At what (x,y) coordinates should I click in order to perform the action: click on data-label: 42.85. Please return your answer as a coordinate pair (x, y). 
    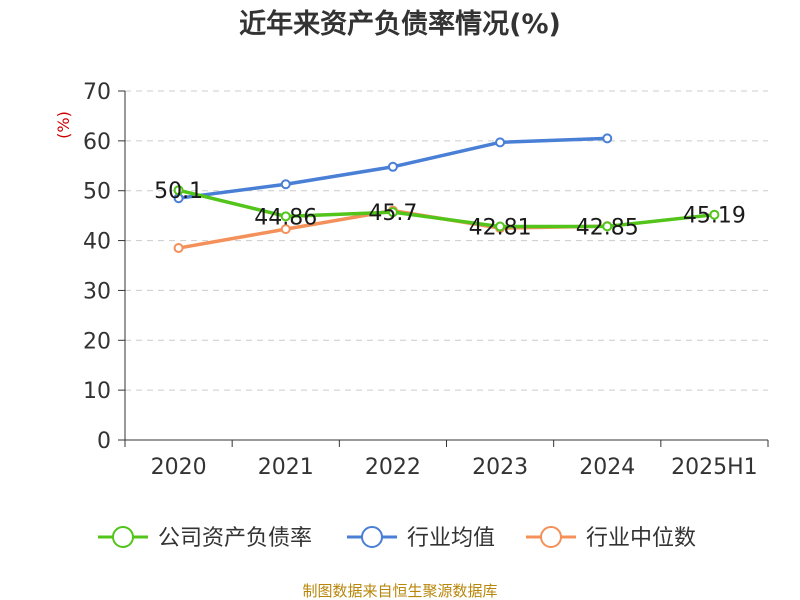
    Looking at the image, I should click on (607, 227).